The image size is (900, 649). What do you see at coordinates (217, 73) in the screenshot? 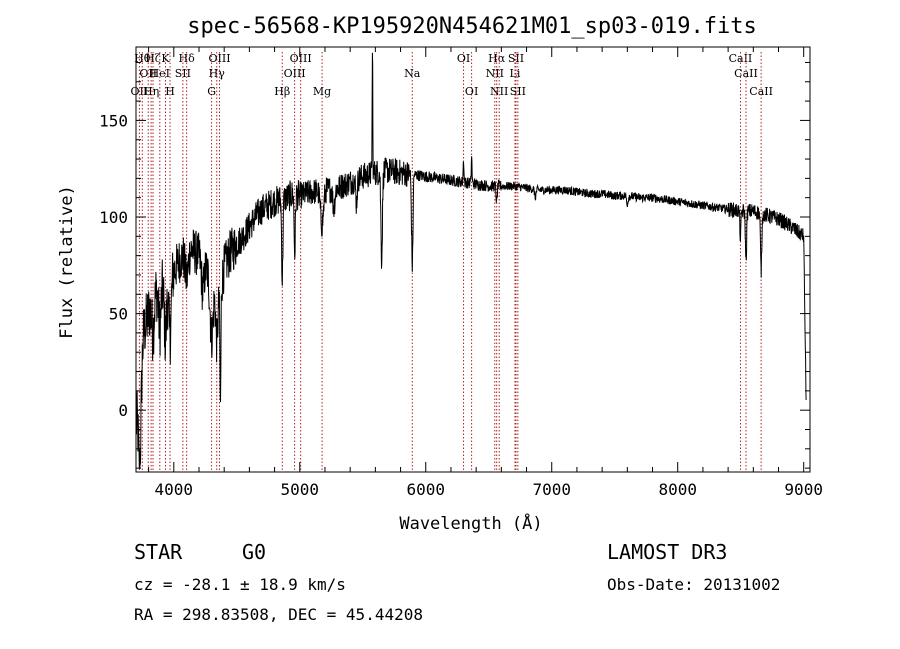
I see `line-label: Hγ` at bounding box center [217, 73].